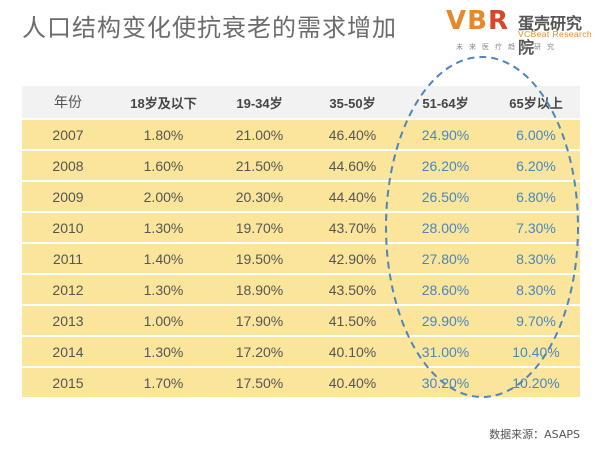  Describe the element at coordinates (68, 320) in the screenshot. I see `year-cell: 2013` at that location.